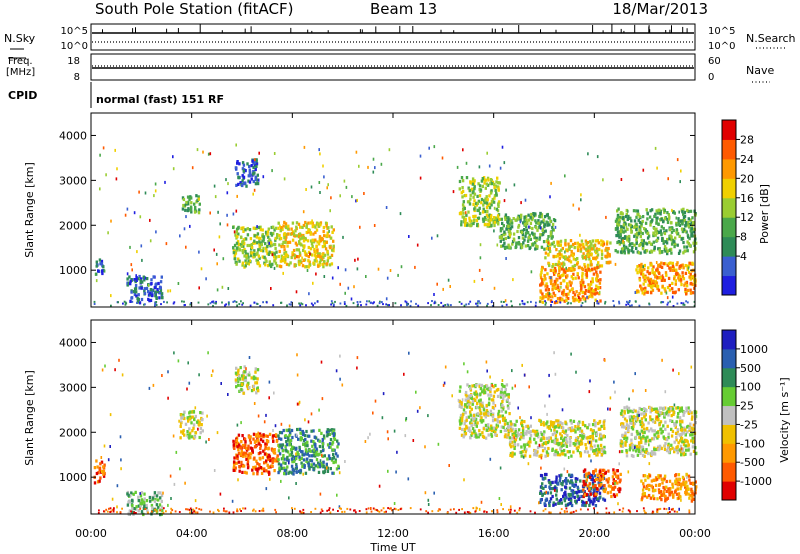  Describe the element at coordinates (394, 510) in the screenshot. I see `velocity-near-range-strip` at that location.